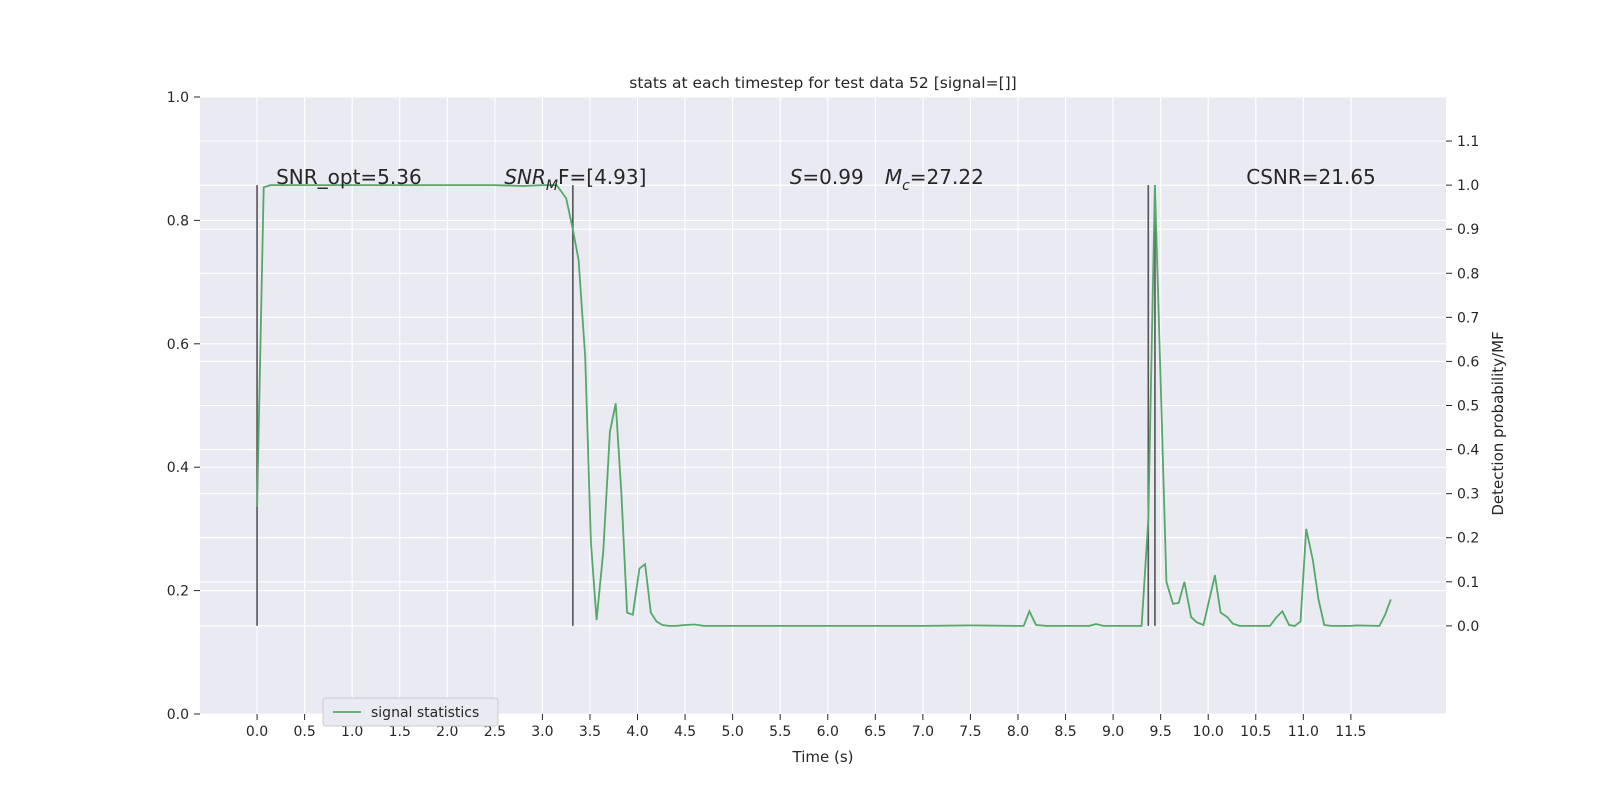 This screenshot has height=800, width=1600. What do you see at coordinates (178, 592) in the screenshot?
I see `y-left-tick-label: 0.2` at bounding box center [178, 592].